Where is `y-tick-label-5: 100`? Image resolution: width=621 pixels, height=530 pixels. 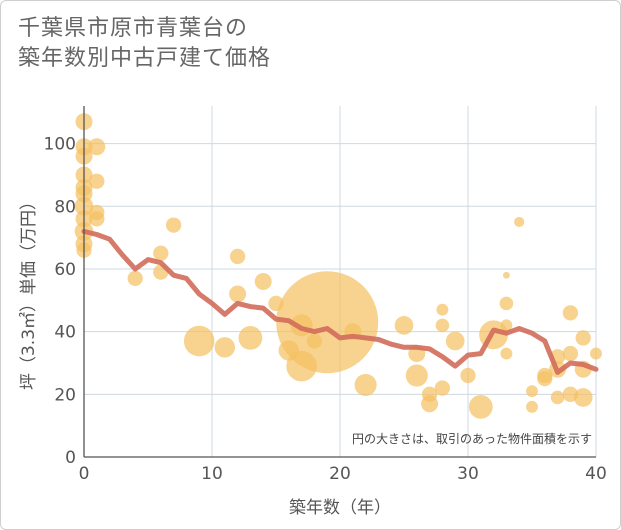 y-tick-label-5: 100 is located at coordinates (60, 145).